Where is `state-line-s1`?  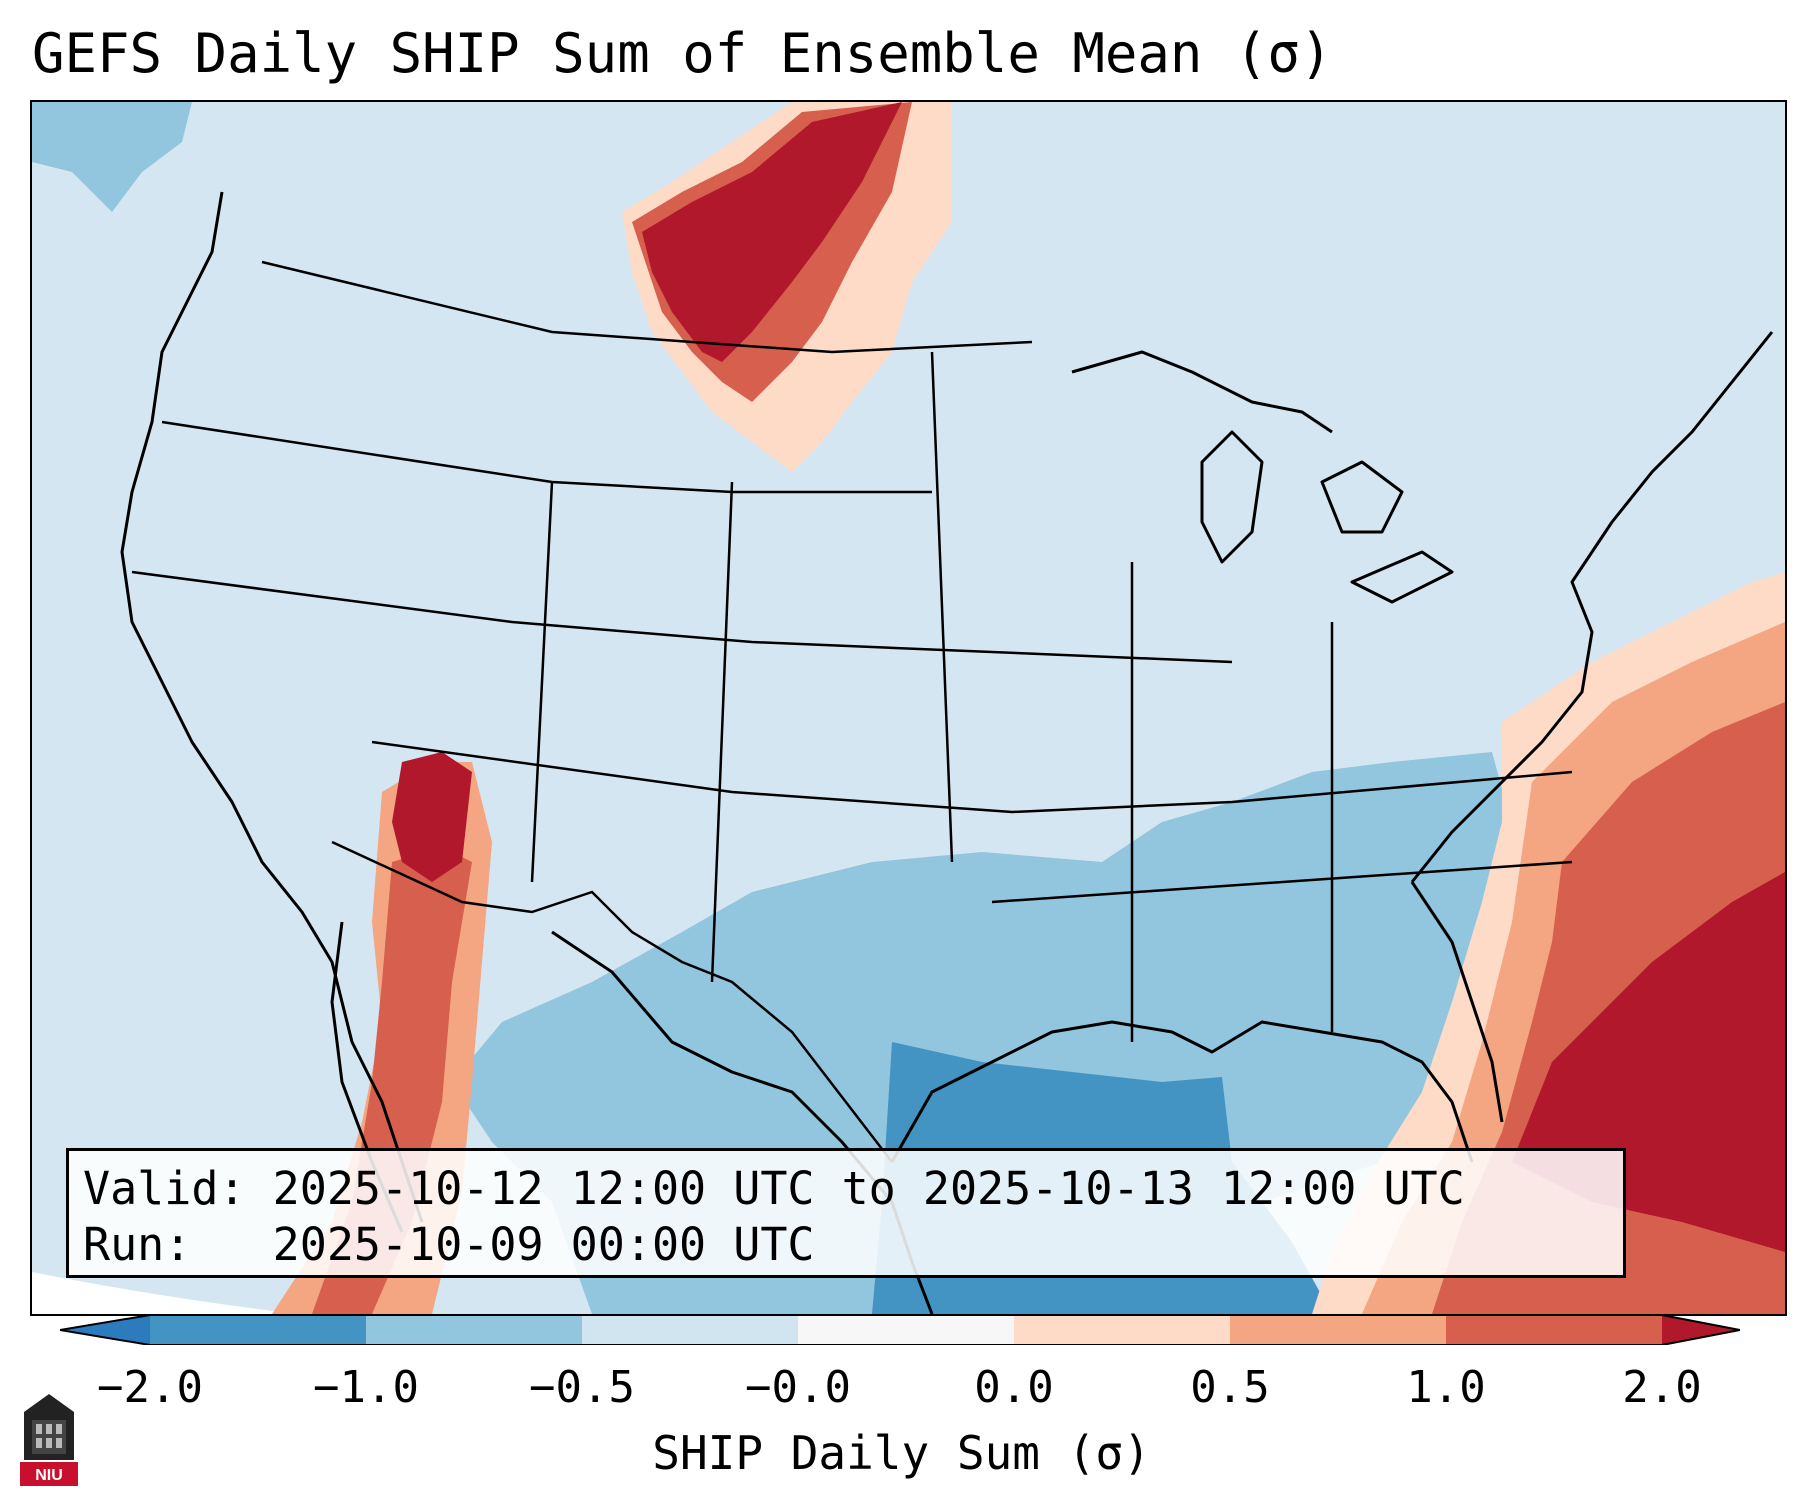
state-line-s1 is located at coordinates (1282, 882).